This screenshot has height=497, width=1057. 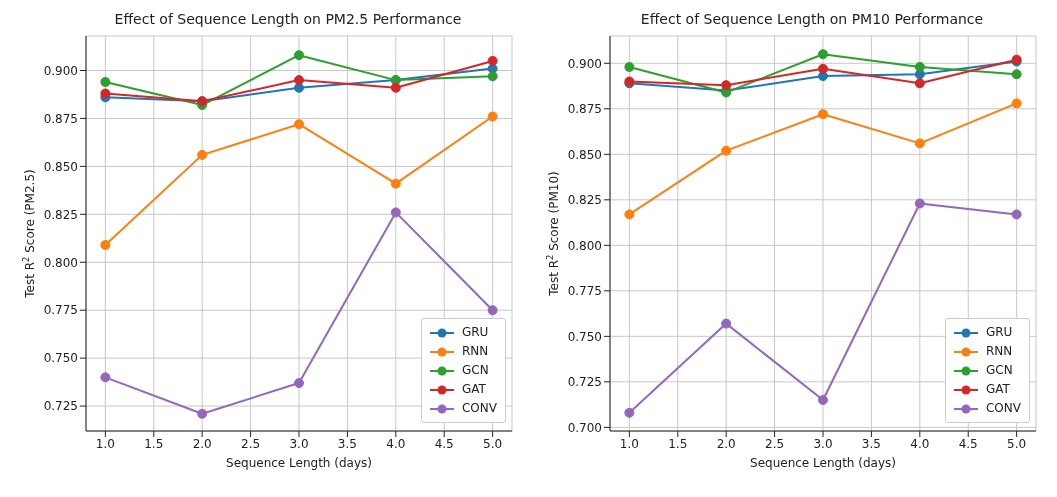 I want to click on y-tick-label: 0.700, so click(x=584, y=427).